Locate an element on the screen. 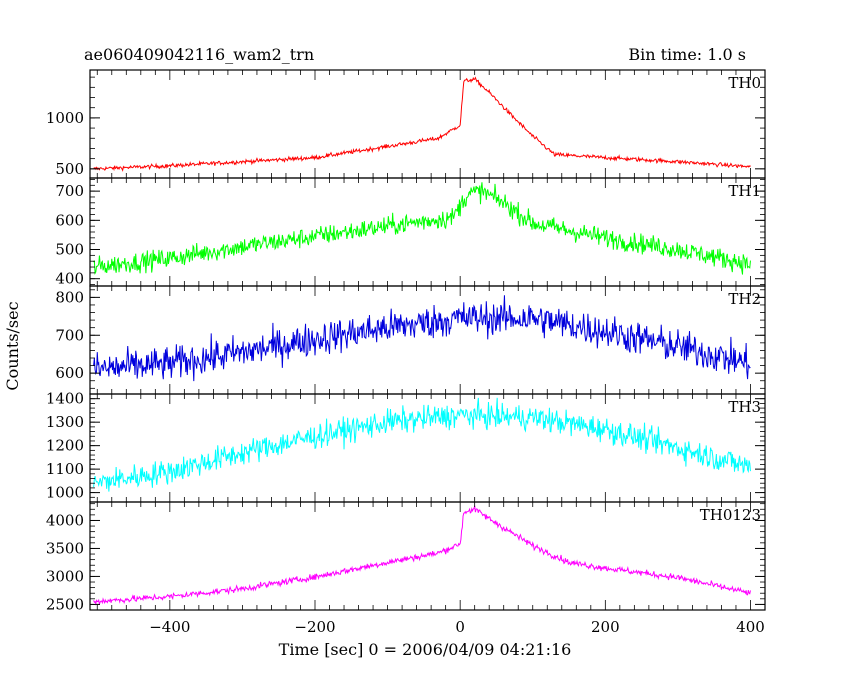  series-th1 is located at coordinates (422, 228).